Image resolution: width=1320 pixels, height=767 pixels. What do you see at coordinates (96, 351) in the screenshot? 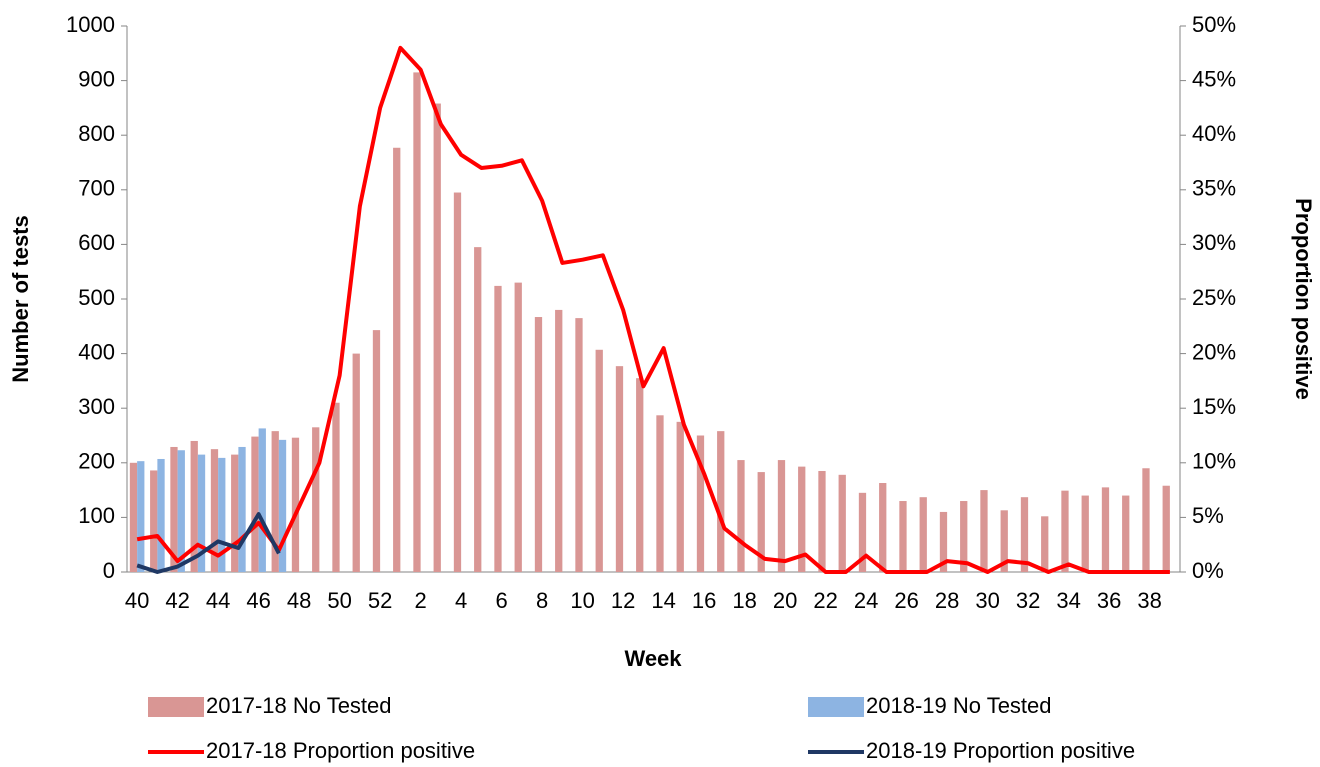
I see `y-tick-label: 400` at bounding box center [96, 351].